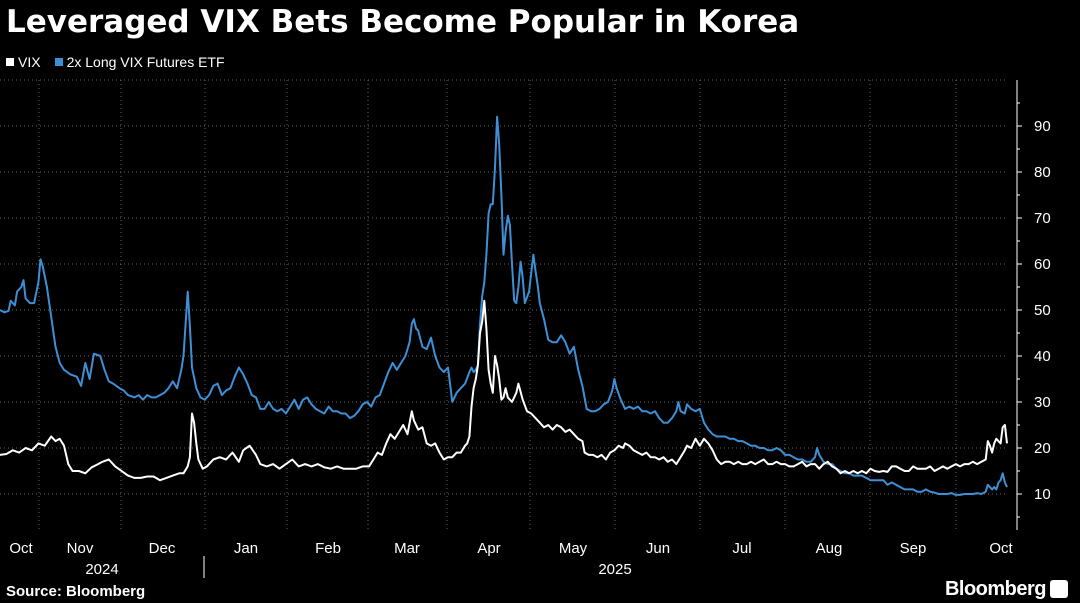 The image size is (1080, 603). What do you see at coordinates (1042, 264) in the screenshot?
I see `y-tick-label: 60` at bounding box center [1042, 264].